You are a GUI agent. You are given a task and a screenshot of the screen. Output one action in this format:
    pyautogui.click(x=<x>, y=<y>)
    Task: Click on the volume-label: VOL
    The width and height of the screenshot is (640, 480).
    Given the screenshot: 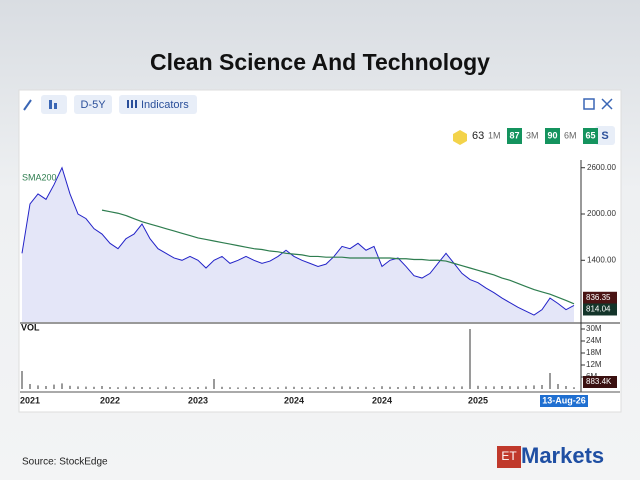 What is the action you would take?
    pyautogui.click(x=30, y=327)
    